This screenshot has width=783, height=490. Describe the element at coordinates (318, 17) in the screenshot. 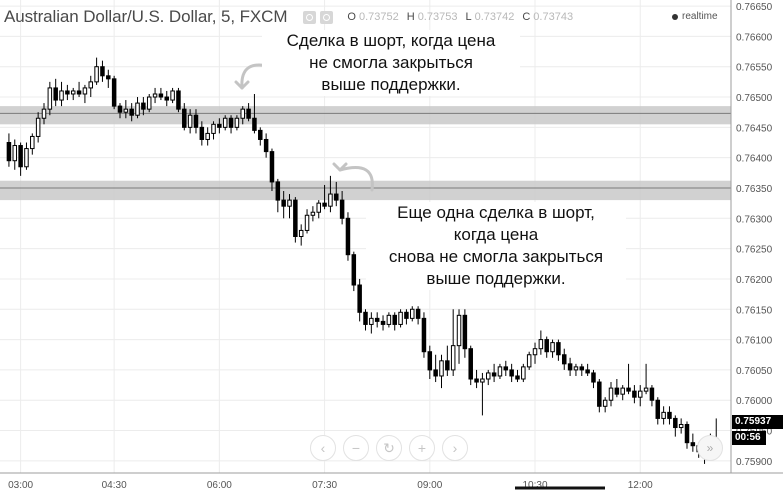

I see `header-icons` at that location.